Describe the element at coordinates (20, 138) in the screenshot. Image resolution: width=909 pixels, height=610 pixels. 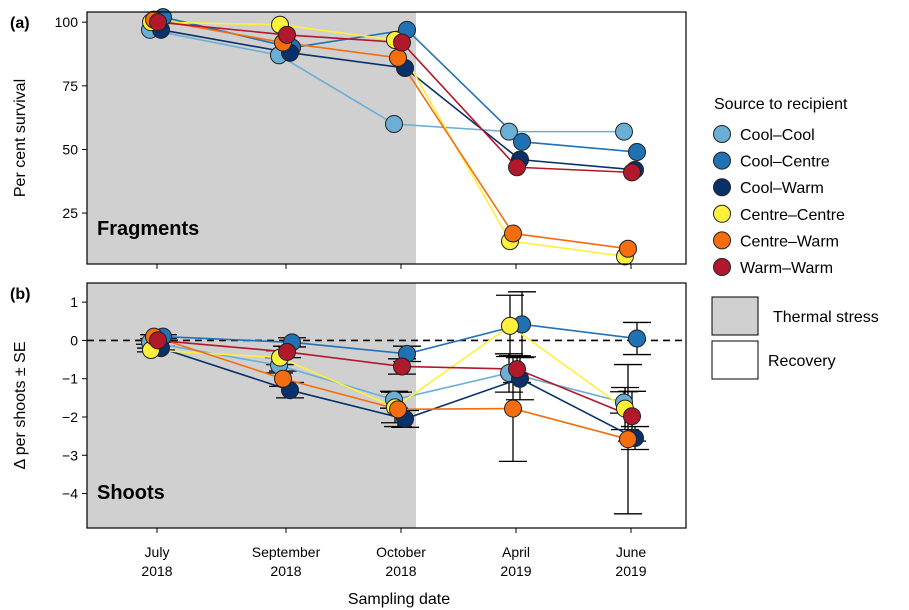
I see `y-axis-label: Per cent survival` at that location.